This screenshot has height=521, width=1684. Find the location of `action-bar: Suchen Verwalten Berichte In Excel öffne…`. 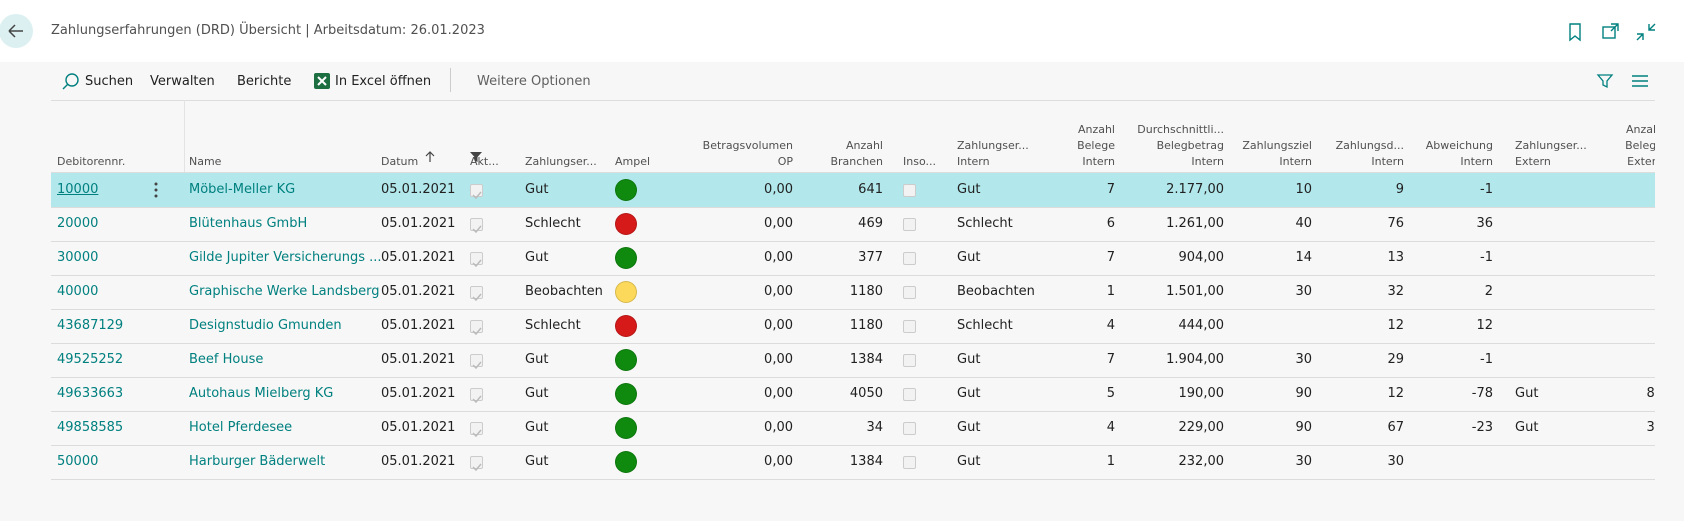

action-bar: Suchen Verwalten Berichte In Excel öffne… is located at coordinates (853, 81).